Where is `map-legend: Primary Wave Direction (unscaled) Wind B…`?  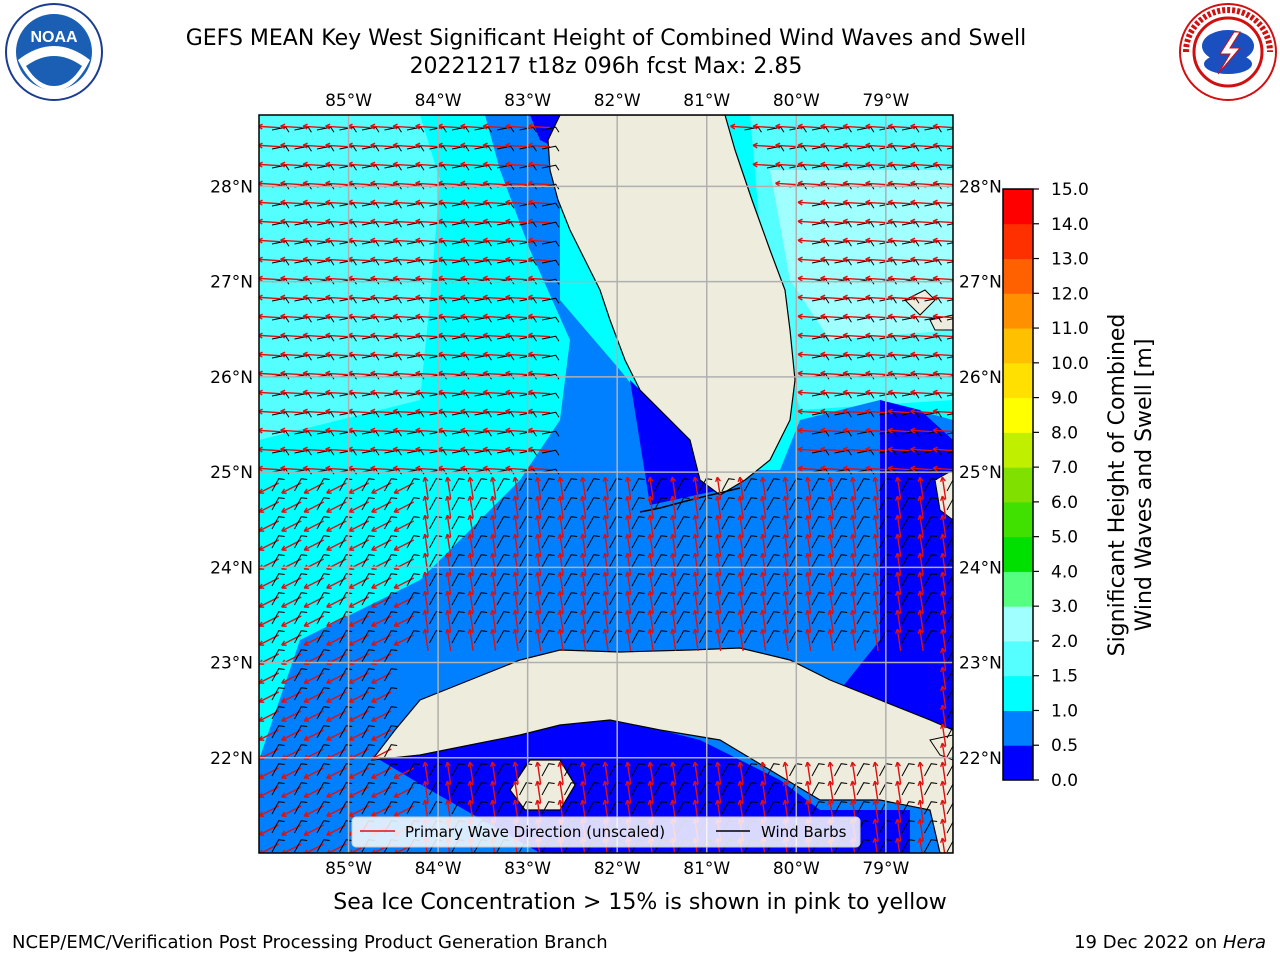
map-legend: Primary Wave Direction (unscaled) Wind B… is located at coordinates (606, 832).